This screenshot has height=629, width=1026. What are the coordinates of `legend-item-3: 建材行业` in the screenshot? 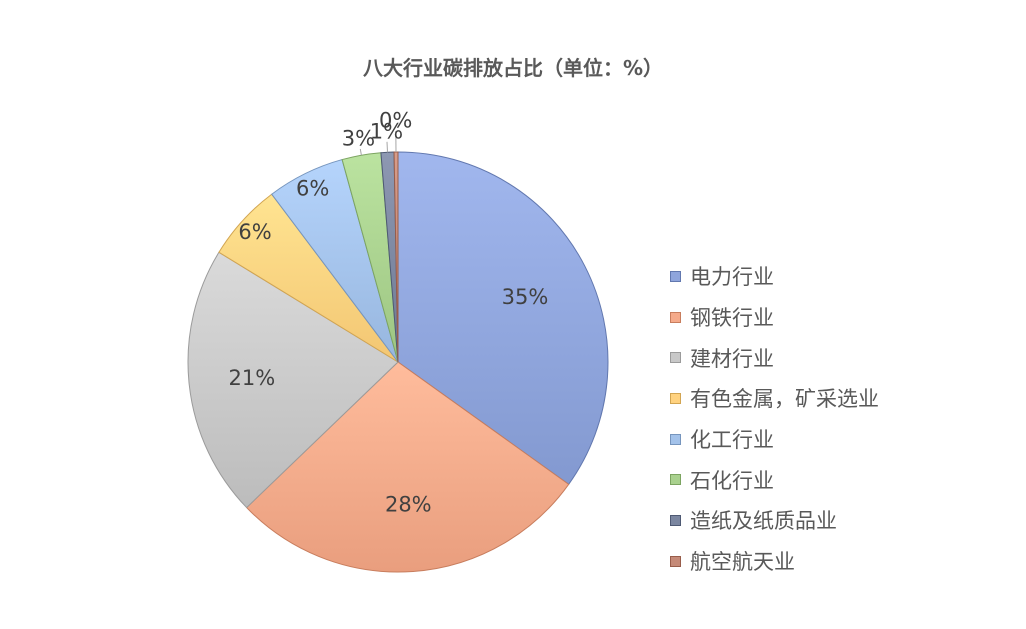 It's located at (774, 357).